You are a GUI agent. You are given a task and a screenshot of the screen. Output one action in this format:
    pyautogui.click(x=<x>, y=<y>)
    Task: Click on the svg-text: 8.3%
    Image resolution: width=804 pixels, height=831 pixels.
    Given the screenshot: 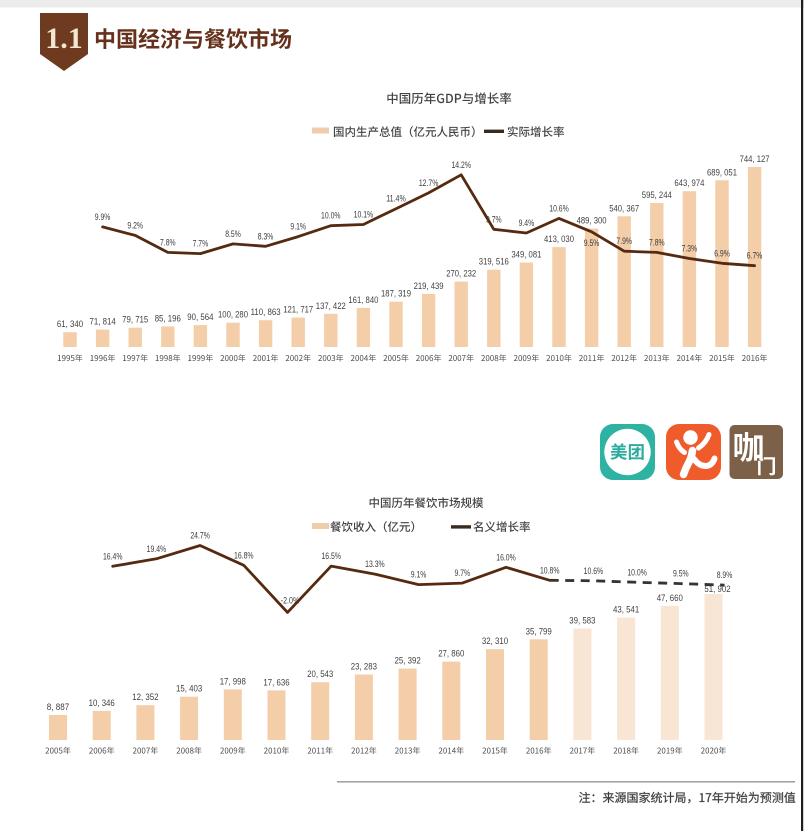 What is the action you would take?
    pyautogui.click(x=266, y=236)
    